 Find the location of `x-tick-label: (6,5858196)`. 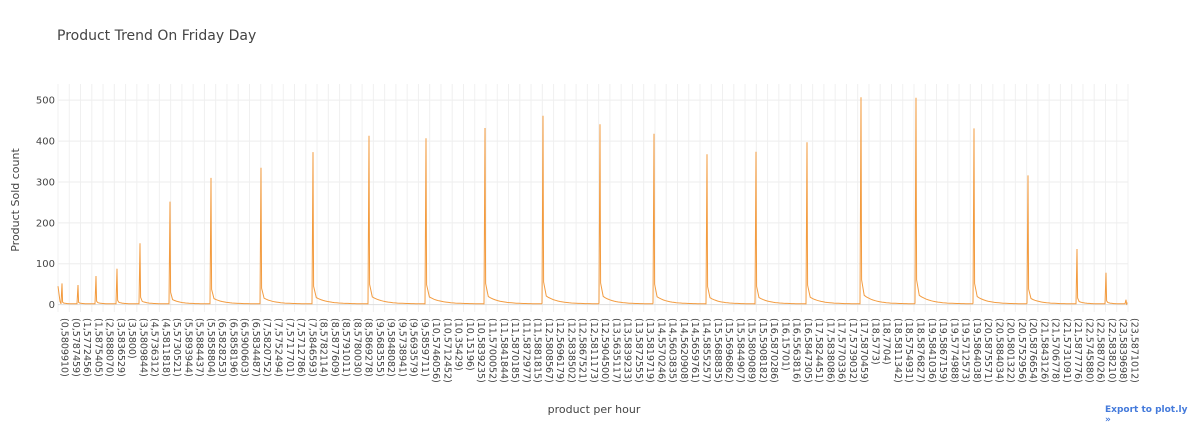

x-tick-label: (6,5858196) is located at coordinates (232, 347).